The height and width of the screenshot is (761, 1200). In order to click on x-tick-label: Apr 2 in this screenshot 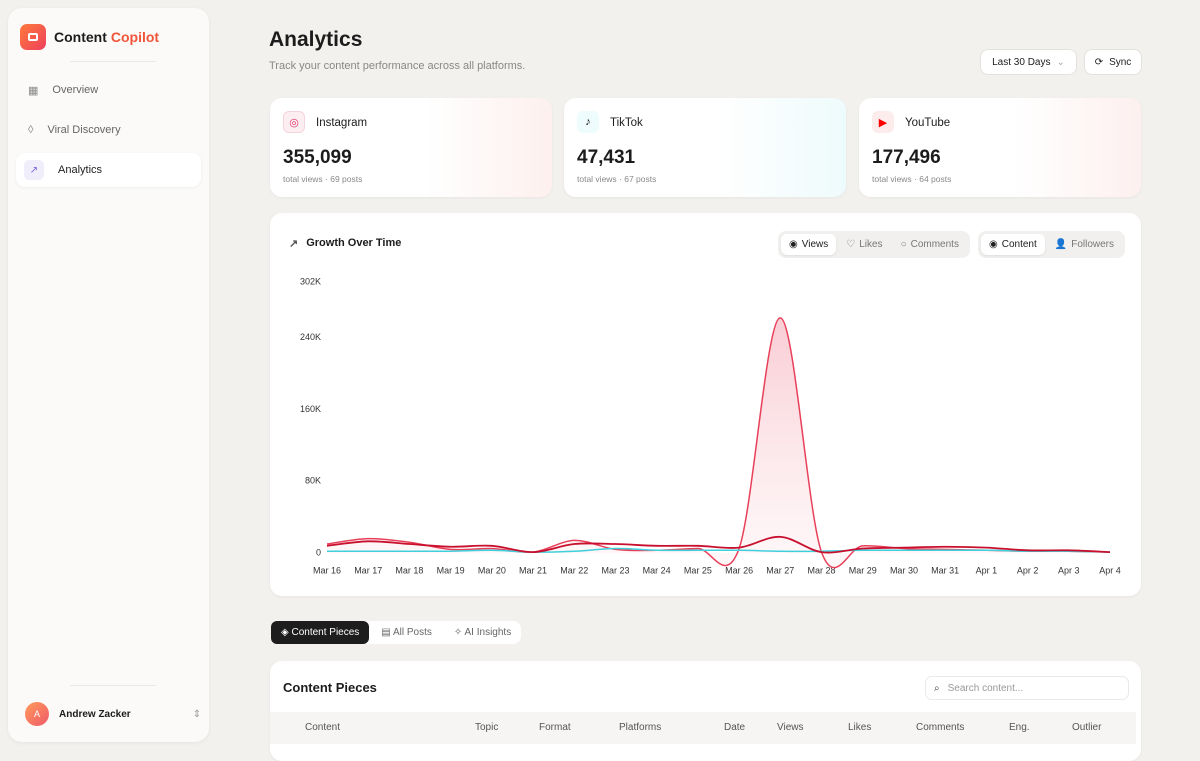, I will do `click(1028, 570)`.